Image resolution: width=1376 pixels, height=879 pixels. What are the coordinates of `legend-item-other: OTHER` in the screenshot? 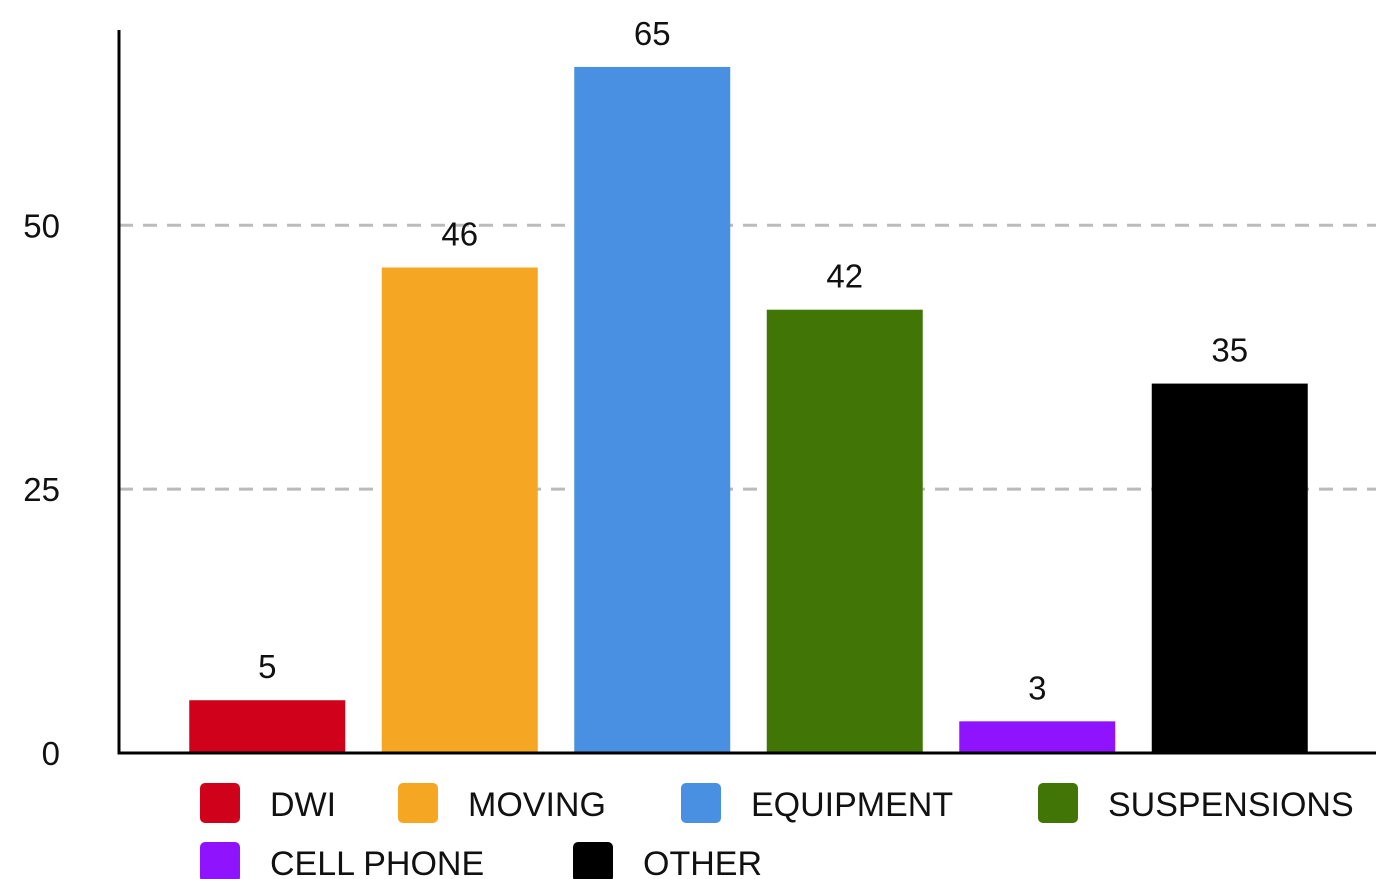 It's located at (667, 860).